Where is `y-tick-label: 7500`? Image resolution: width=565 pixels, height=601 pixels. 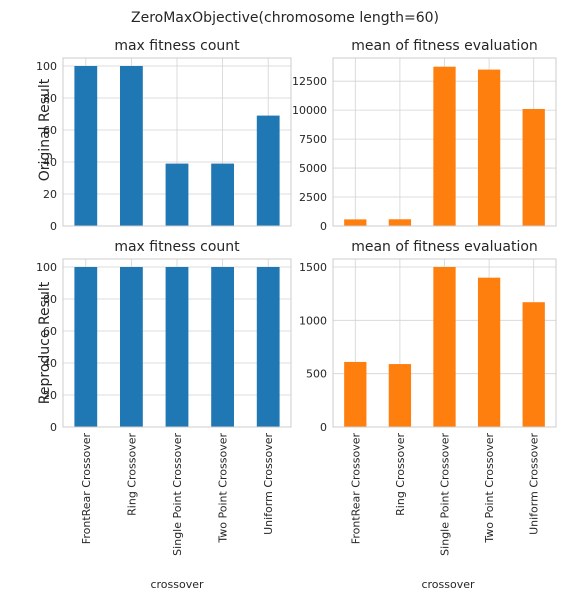 y-tick-label: 7500 is located at coordinates (313, 139).